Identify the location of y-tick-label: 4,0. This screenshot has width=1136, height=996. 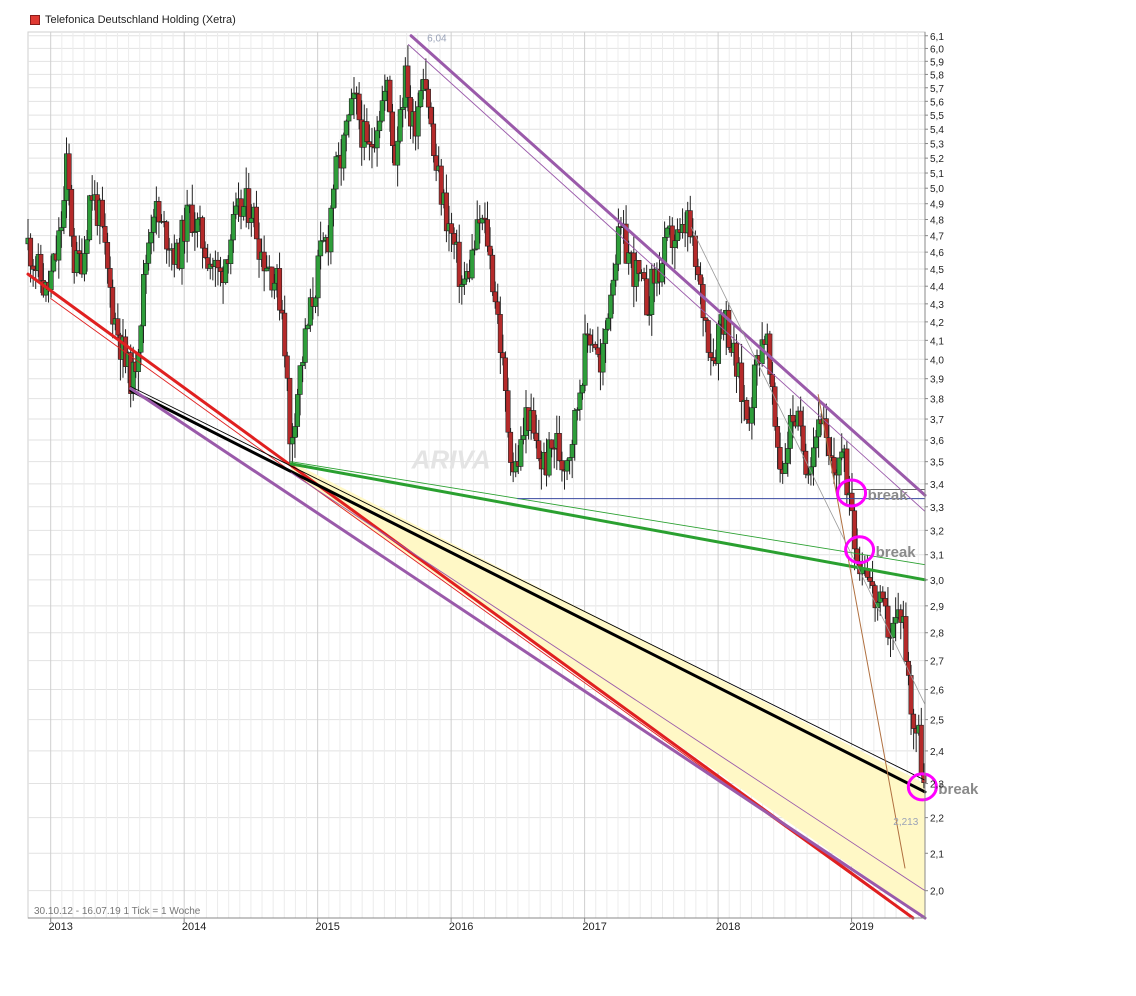
(937, 360).